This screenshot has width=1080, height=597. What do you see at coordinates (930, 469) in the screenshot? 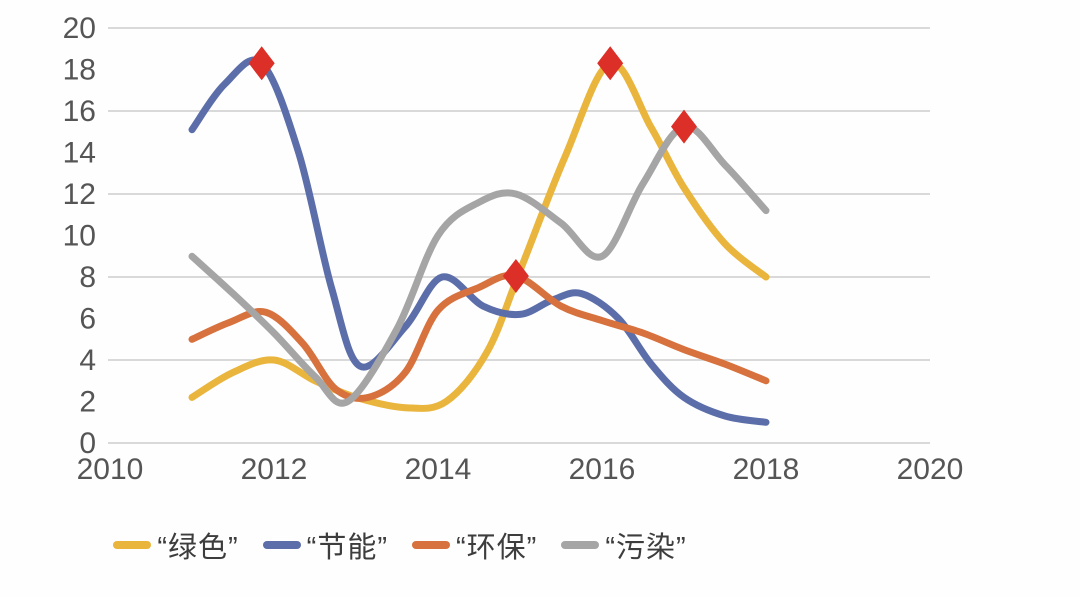
I see `x-tick-label-2020: 2020` at bounding box center [930, 469].